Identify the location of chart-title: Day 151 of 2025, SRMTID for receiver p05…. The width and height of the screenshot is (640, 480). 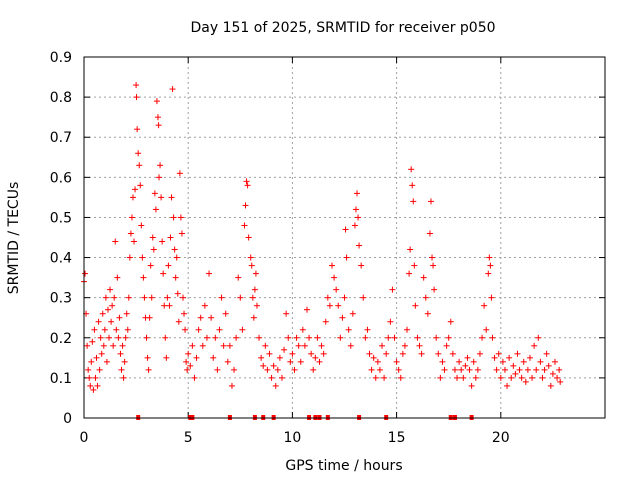
(342, 28).